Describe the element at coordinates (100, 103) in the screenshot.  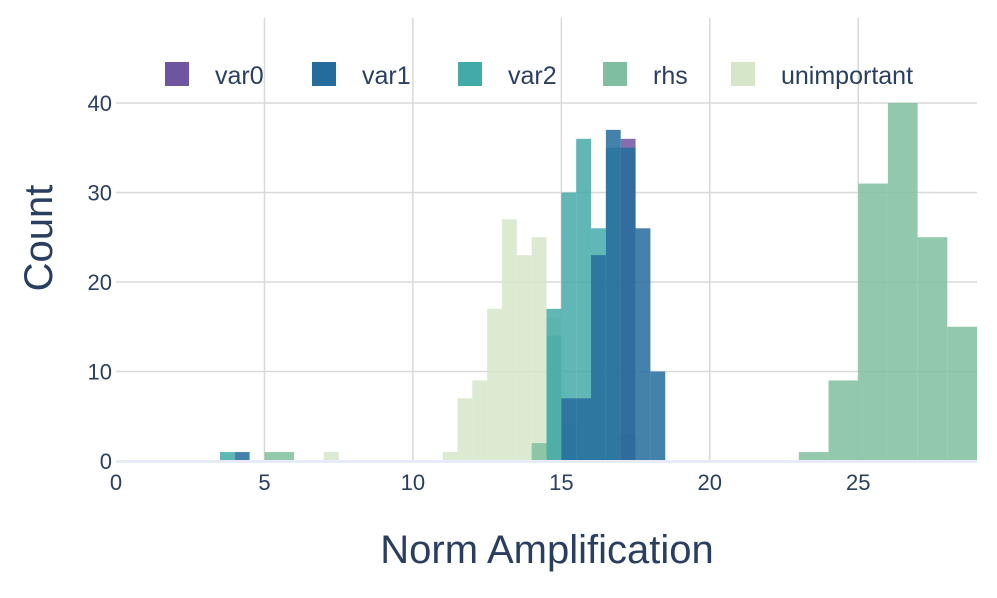
I see `y-tick-label: 40` at that location.